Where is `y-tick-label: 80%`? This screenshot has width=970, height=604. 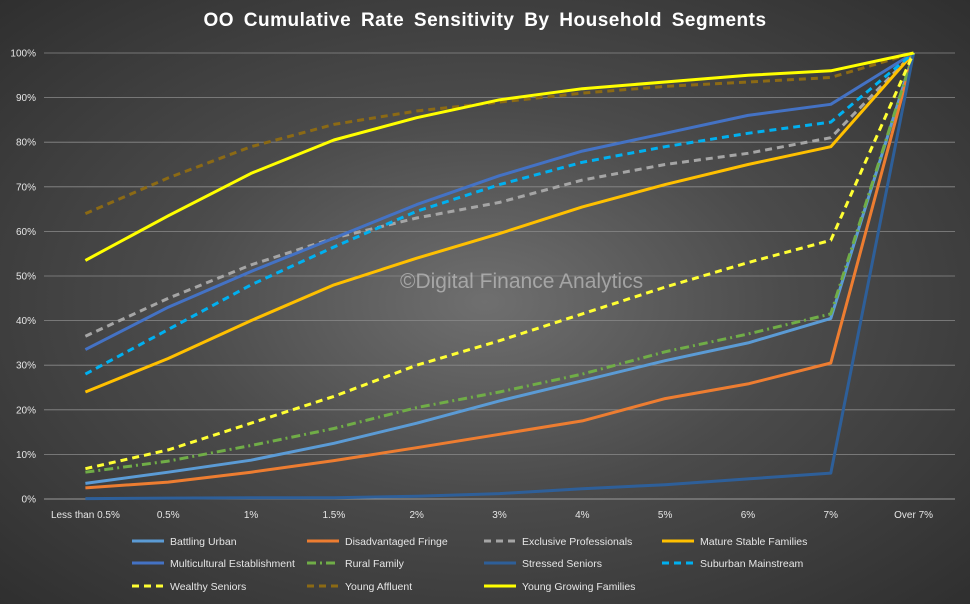 y-tick-label: 80% is located at coordinates (26, 143).